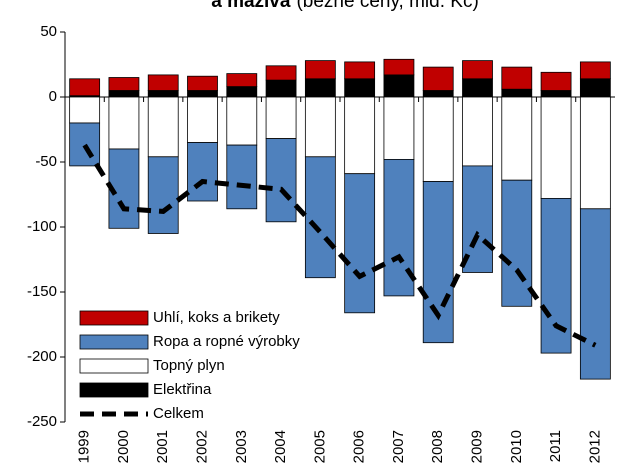 Image resolution: width=625 pixels, height=474 pixels. I want to click on x-tick-label: 2008, so click(437, 446).